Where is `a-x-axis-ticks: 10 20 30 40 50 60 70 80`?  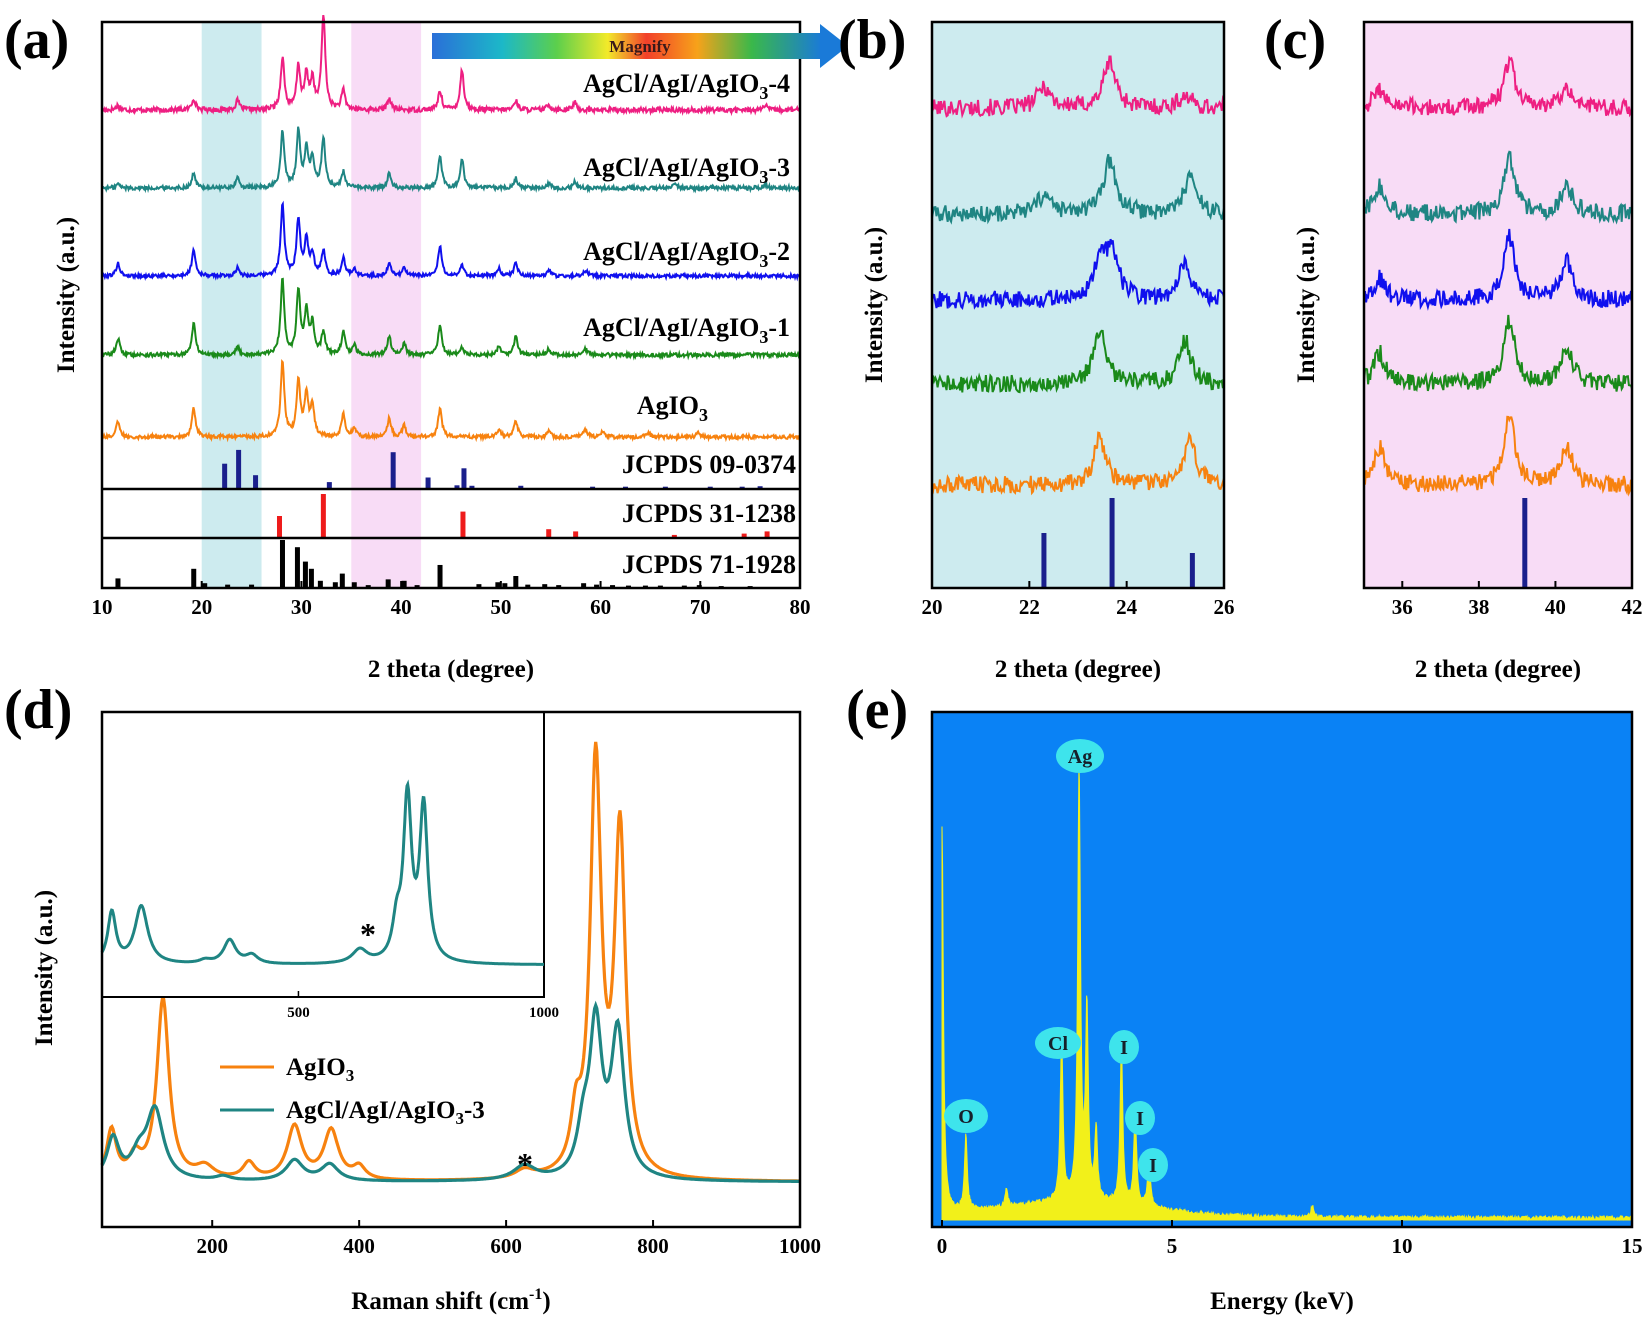 a-x-axis-ticks: 10 20 30 40 50 60 70 80 is located at coordinates (451, 600).